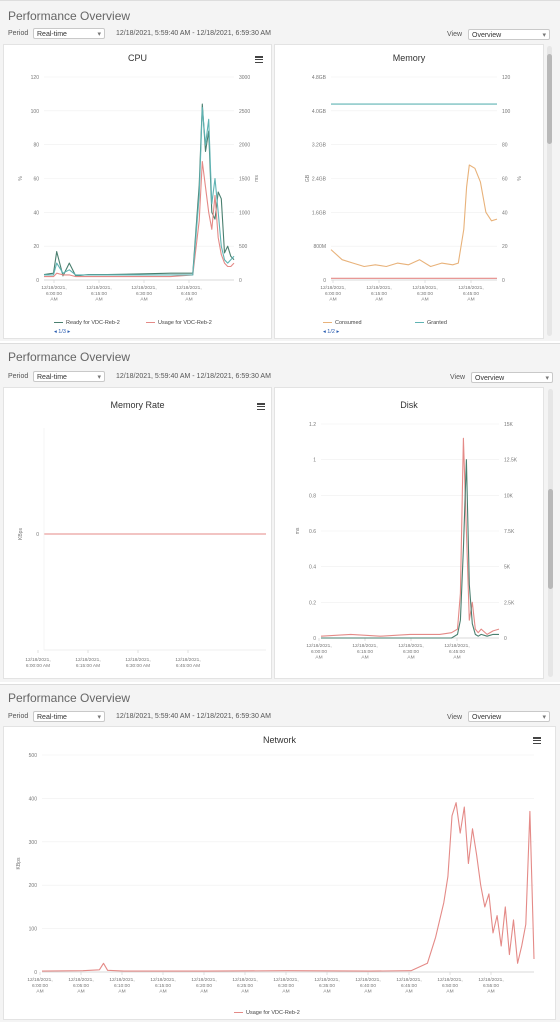 This screenshot has width=560, height=1022. What do you see at coordinates (319, 213) in the screenshot?
I see `y-tick-label: 1.6GB` at bounding box center [319, 213].